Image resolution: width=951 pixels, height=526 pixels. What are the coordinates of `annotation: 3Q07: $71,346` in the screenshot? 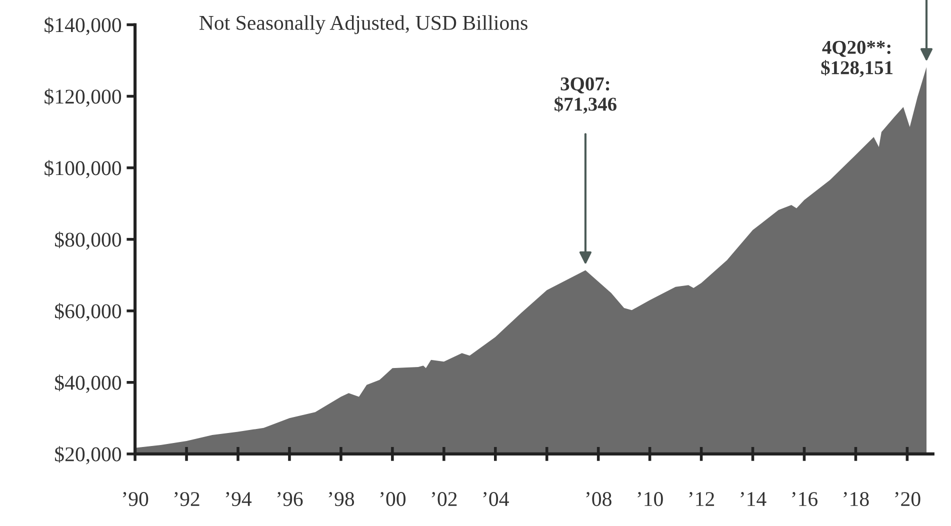 It's located at (585, 95).